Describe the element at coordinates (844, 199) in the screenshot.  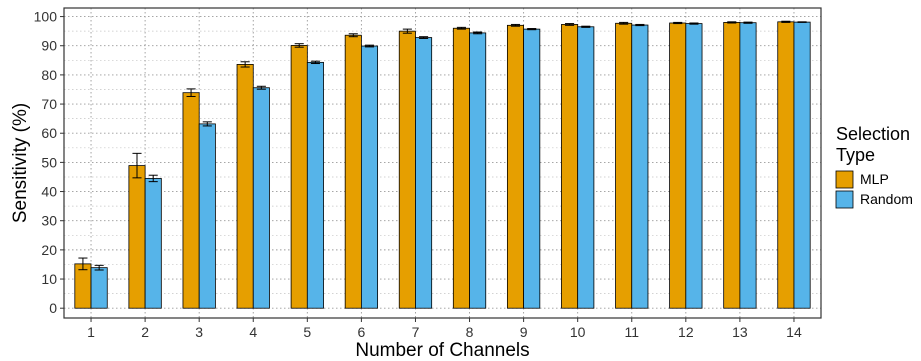
I see `legend-key-random` at that location.